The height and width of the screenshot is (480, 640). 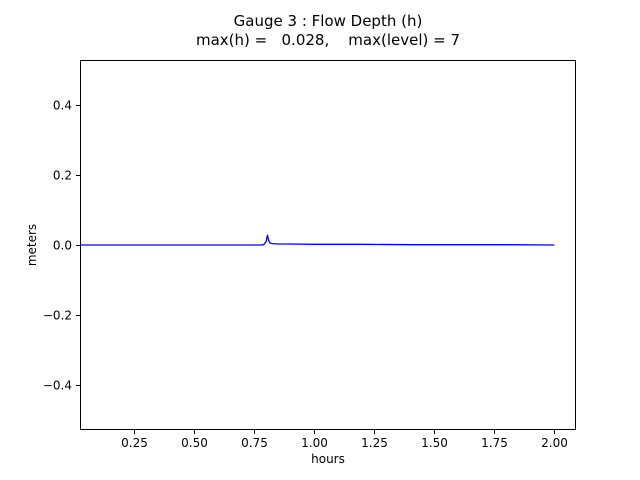 I want to click on x-axis-label: hours, so click(x=328, y=459).